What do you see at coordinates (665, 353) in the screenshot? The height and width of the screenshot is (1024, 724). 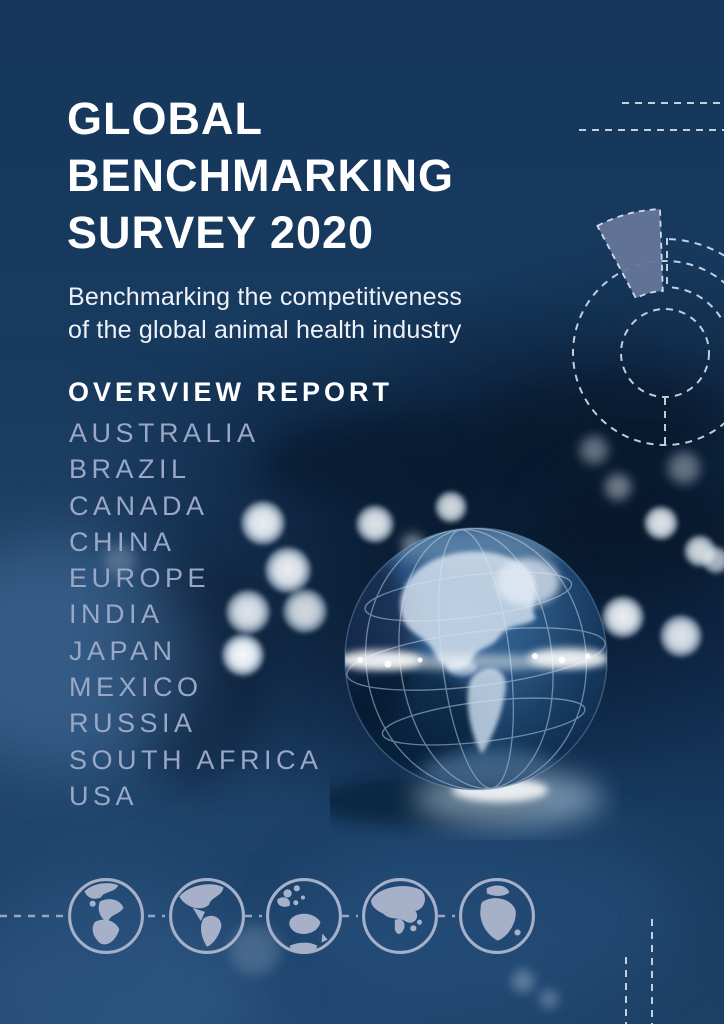 I see `donut-inner-circle` at bounding box center [665, 353].